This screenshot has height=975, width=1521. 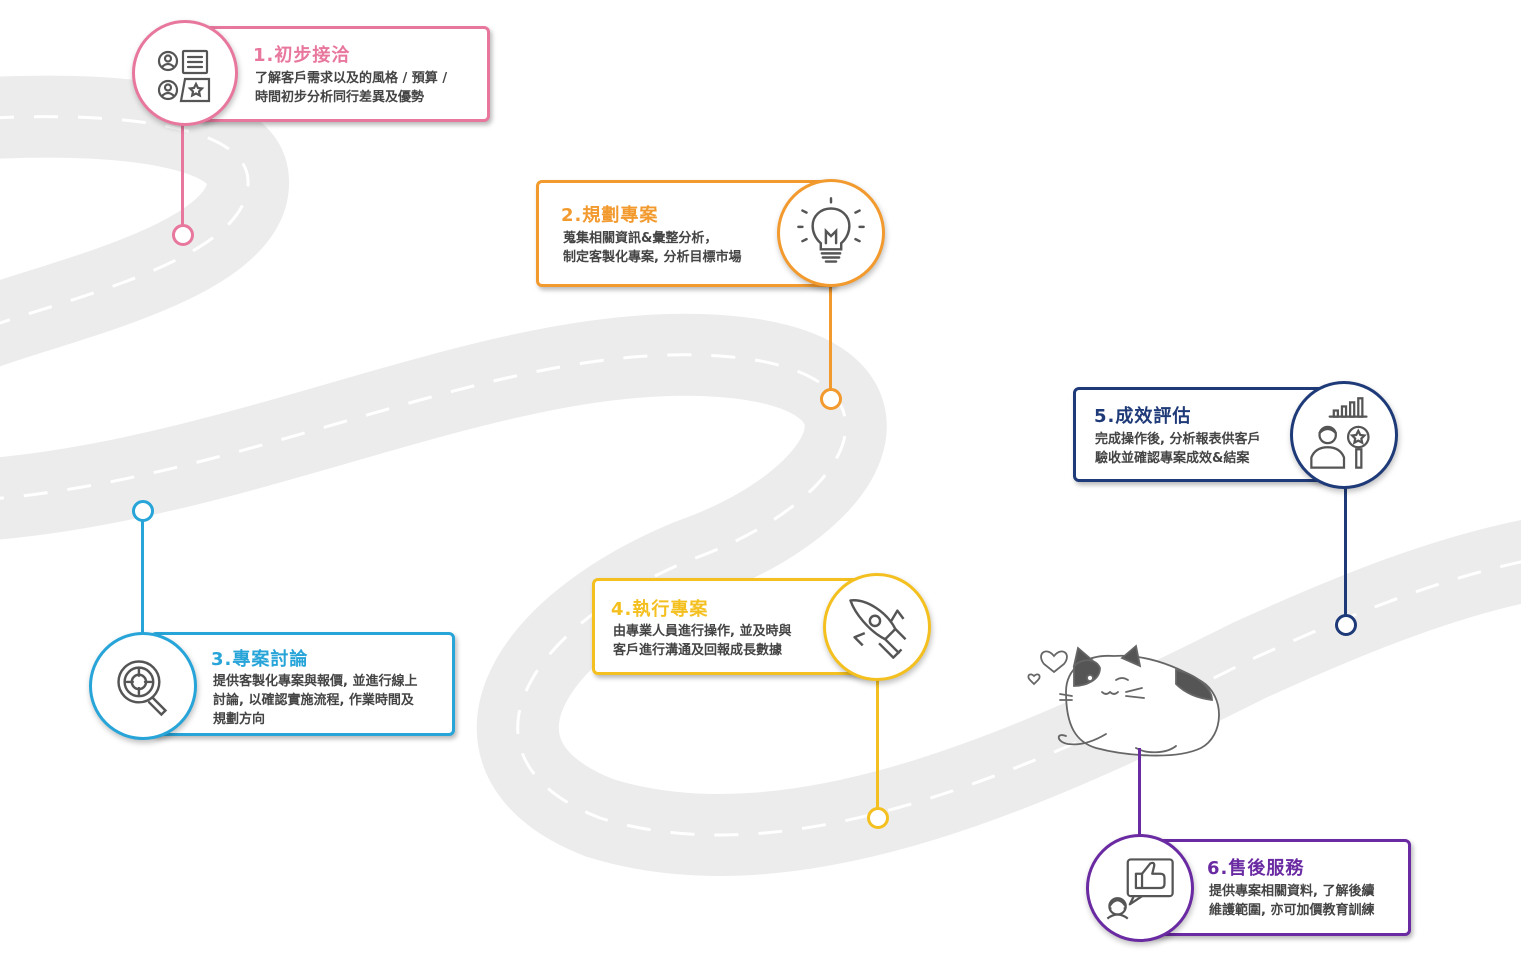 I want to click on step3-icon-circle, so click(x=143, y=686).